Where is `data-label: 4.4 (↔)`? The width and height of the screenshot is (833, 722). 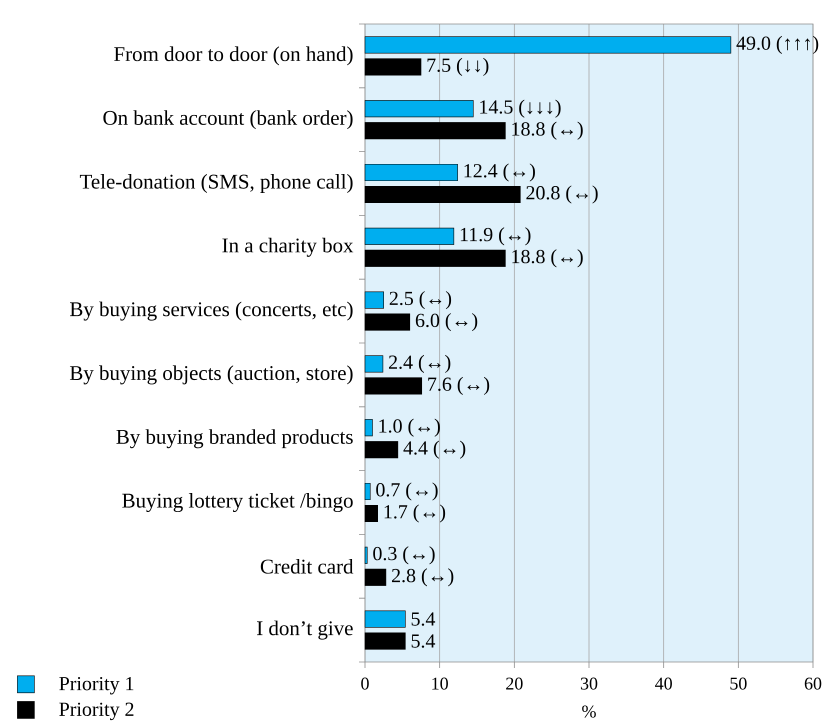
data-label: 4.4 (↔) is located at coordinates (434, 449).